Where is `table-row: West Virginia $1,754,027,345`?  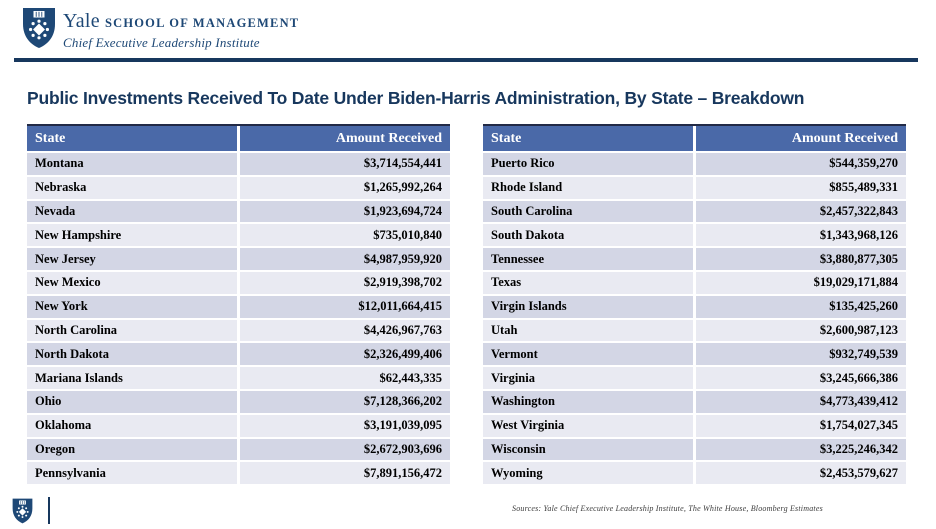 table-row: West Virginia $1,754,027,345 is located at coordinates (694, 426).